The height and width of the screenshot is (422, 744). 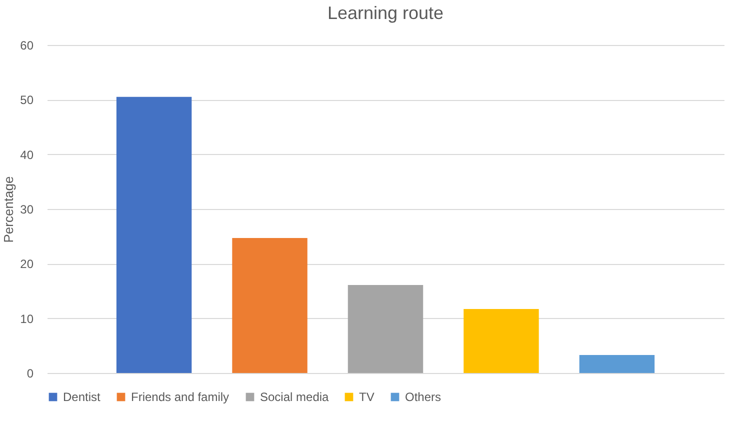 What do you see at coordinates (27, 45) in the screenshot?
I see `y-tick-label: 60` at bounding box center [27, 45].